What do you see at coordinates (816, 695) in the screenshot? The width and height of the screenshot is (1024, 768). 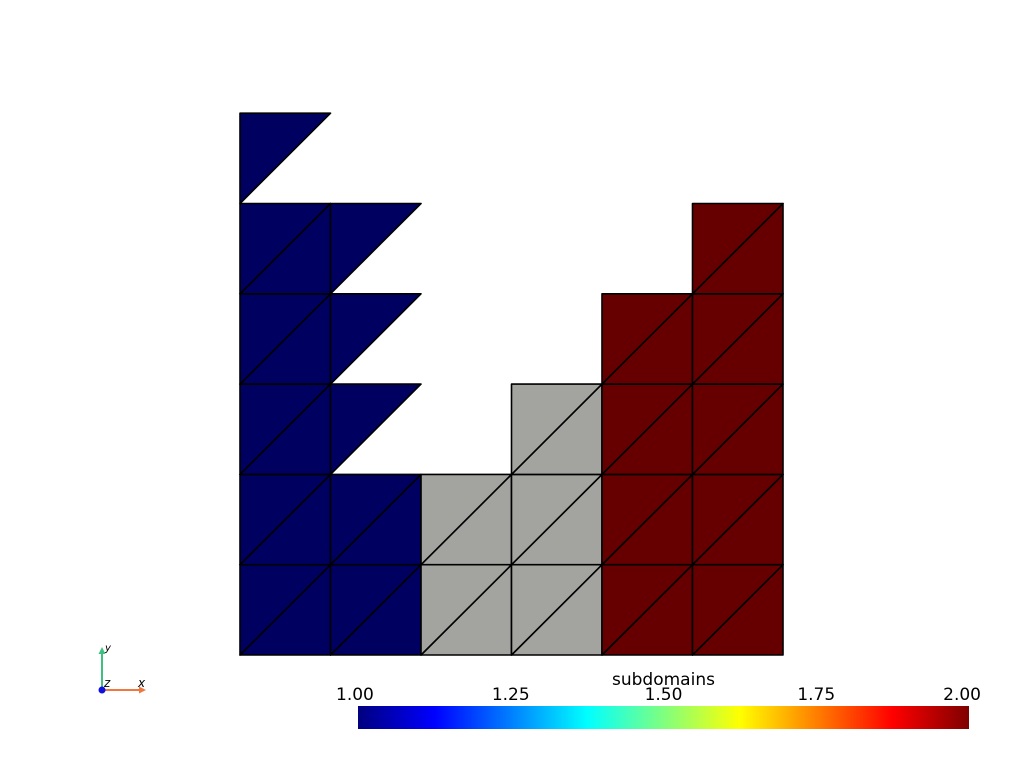 I see `colorbar-tick-label: 1.75` at bounding box center [816, 695].